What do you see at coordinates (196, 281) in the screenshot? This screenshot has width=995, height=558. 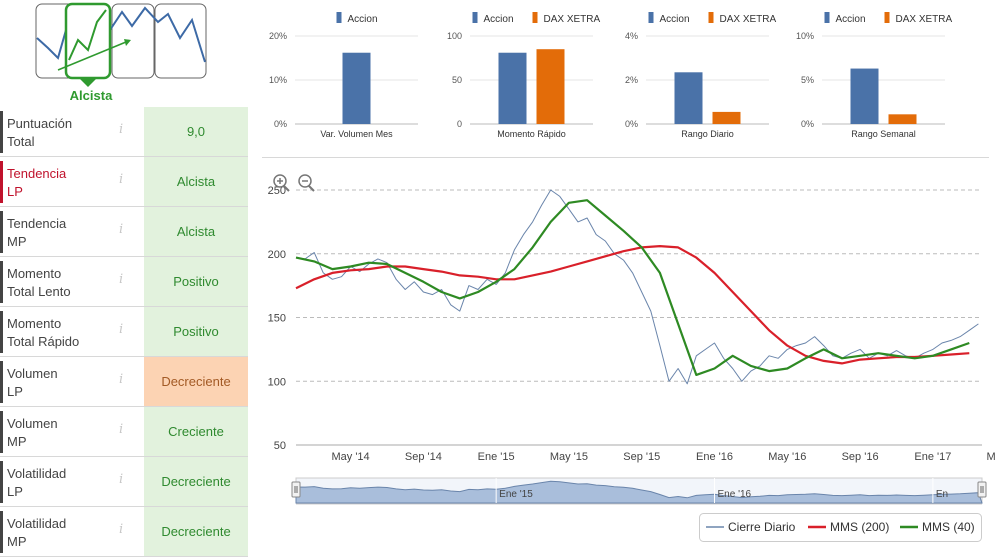 I see `indicator-value: Positivo` at bounding box center [196, 281].